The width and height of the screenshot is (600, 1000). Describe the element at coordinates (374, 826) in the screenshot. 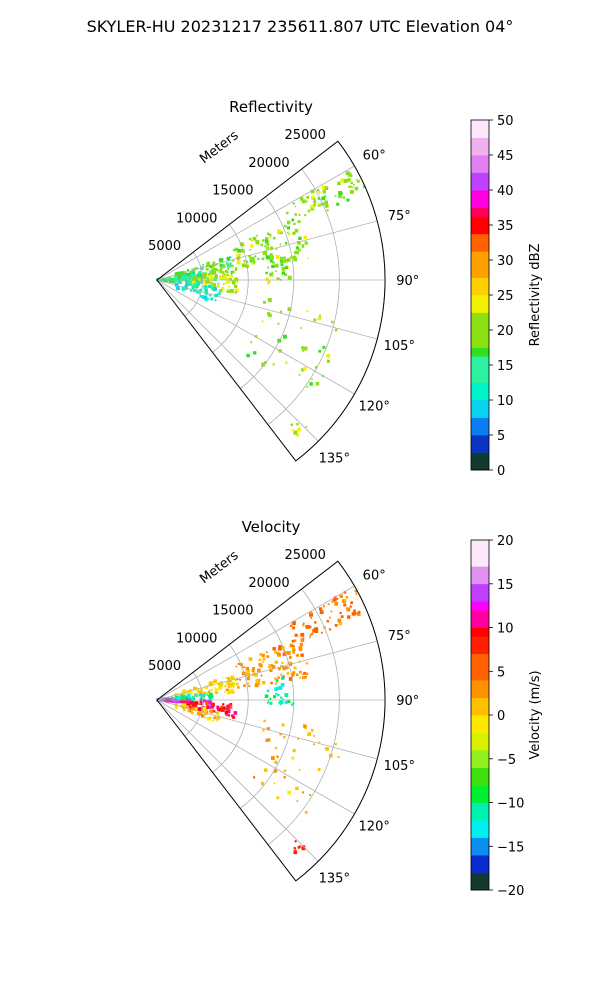

I see `azimuth-tick-label: 120°` at that location.